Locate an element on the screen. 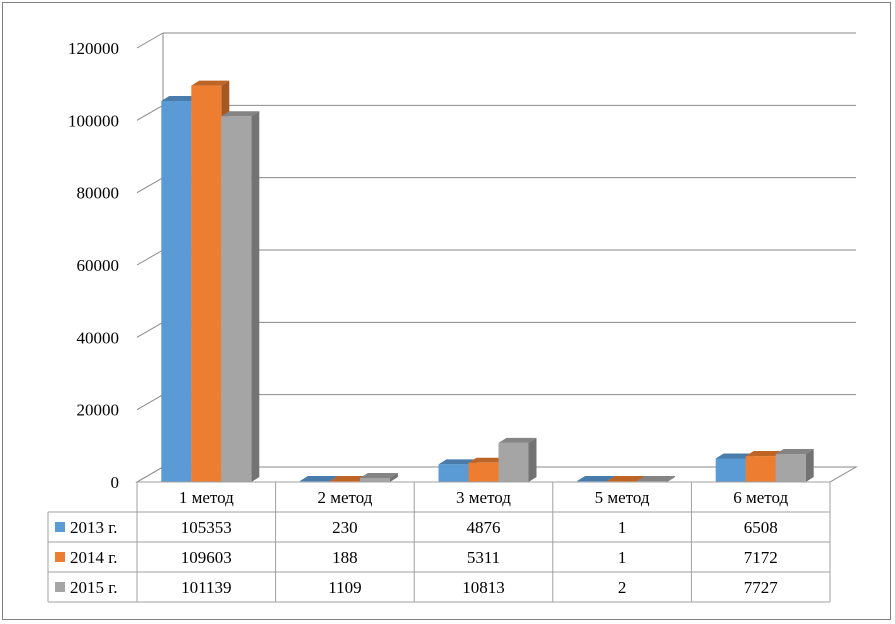  data-table-cell: 1109 is located at coordinates (344, 587).